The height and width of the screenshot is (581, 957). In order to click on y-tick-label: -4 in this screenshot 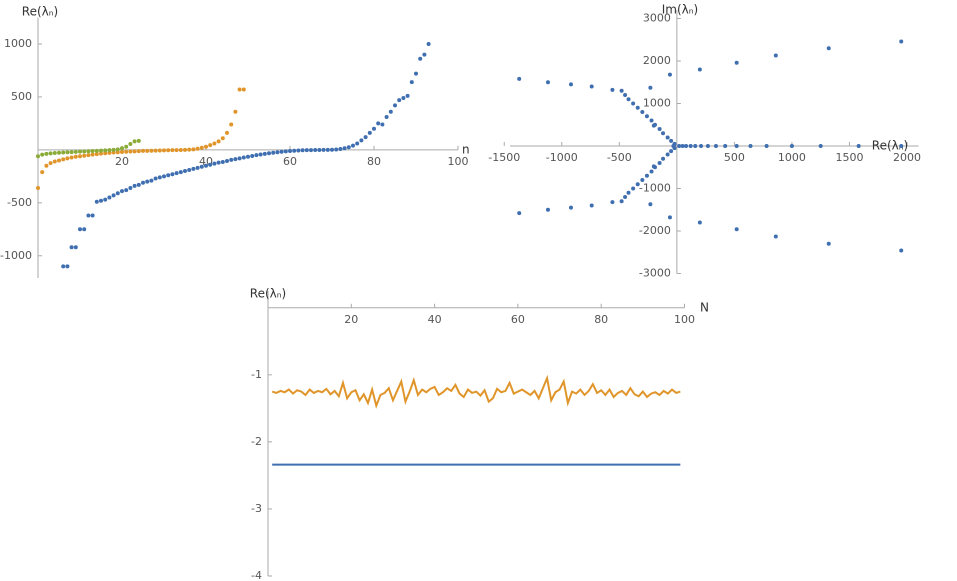, I will do `click(256, 575)`.